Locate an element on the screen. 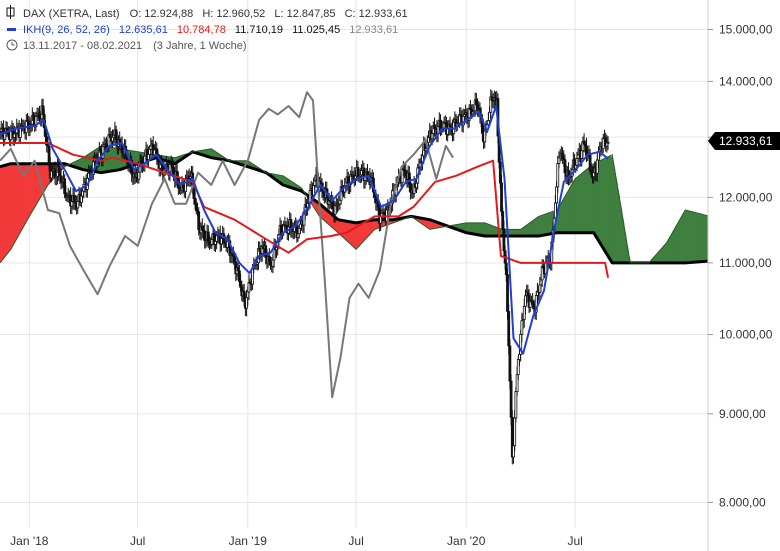 The width and height of the screenshot is (780, 551). candle-body is located at coordinates (608, 142).